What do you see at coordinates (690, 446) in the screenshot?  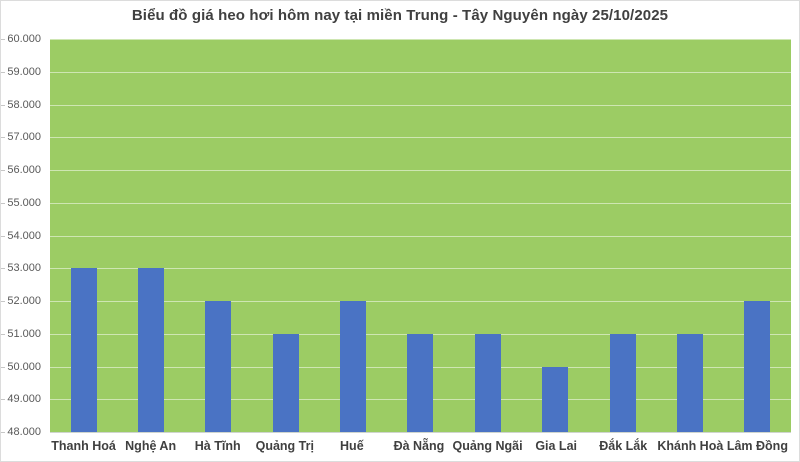 I see `x-axis-category-label: Khánh Hoà` at bounding box center [690, 446].